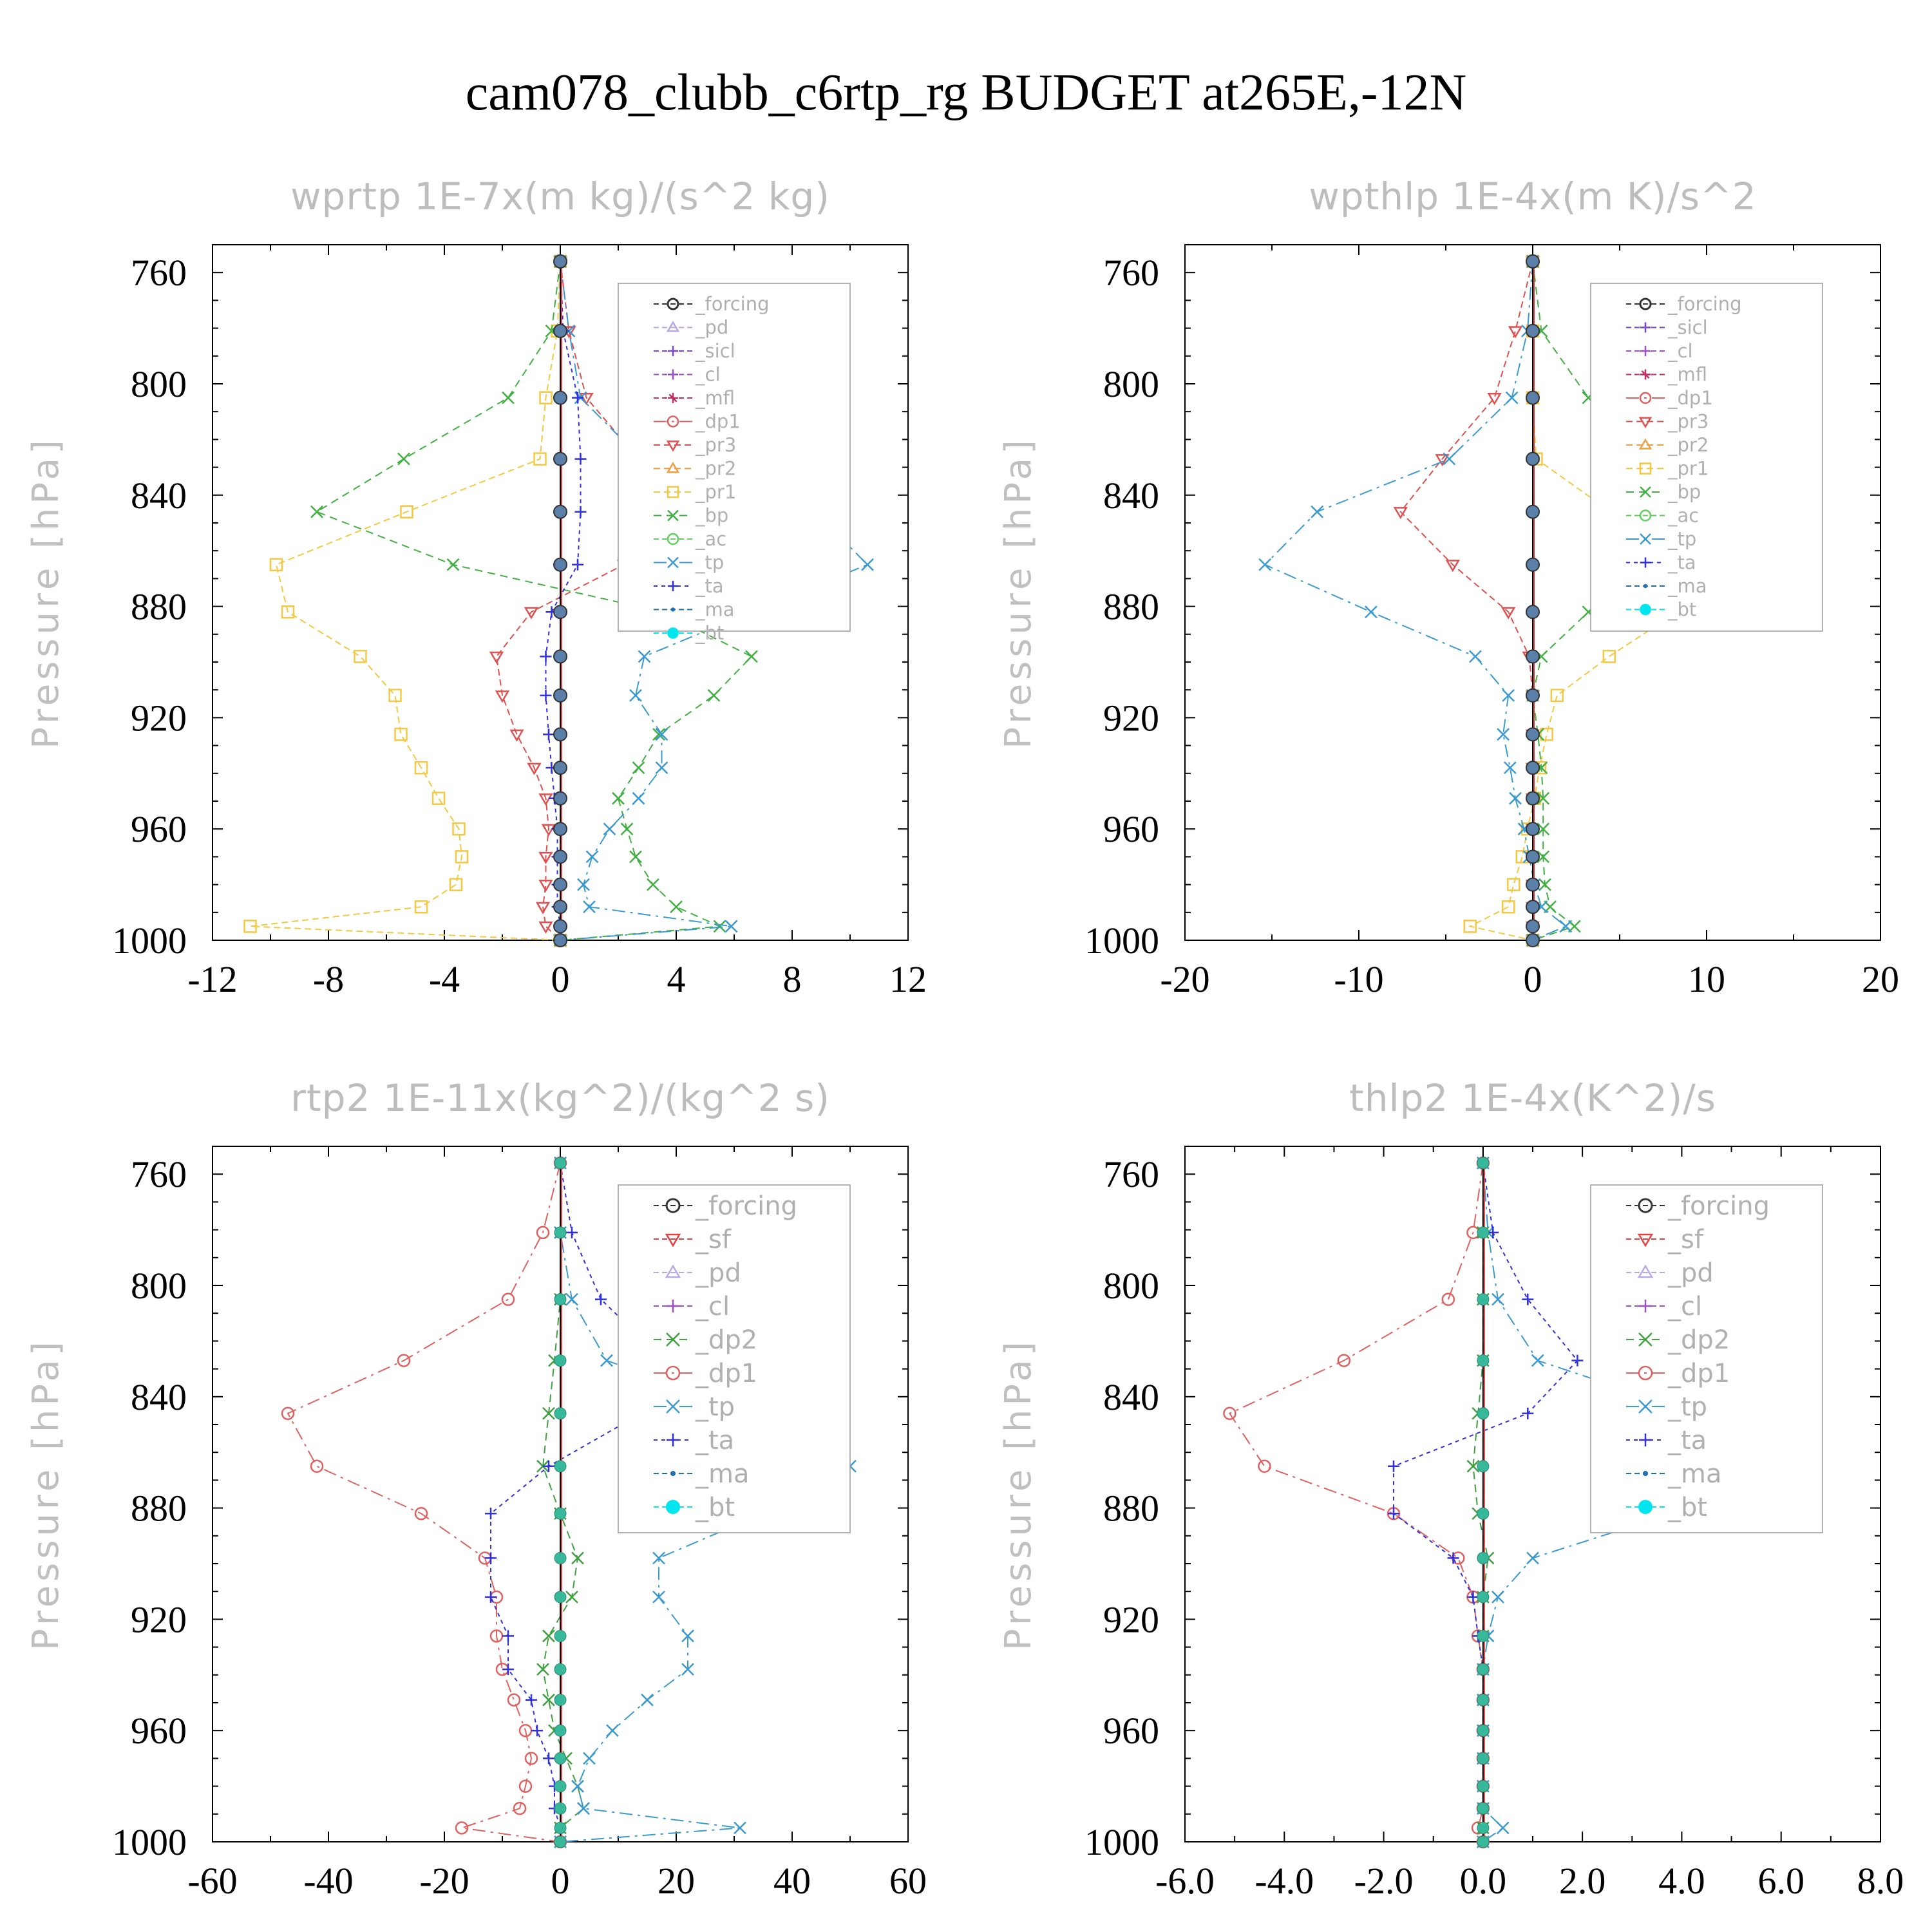  I want to click on legend-box, so click(1706, 1358).